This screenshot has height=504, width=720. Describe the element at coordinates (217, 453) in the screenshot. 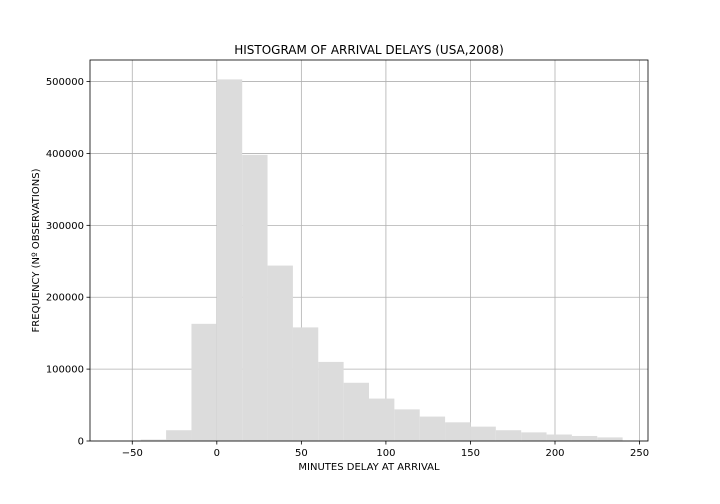

I see `x-tick-label-1: 0` at that location.